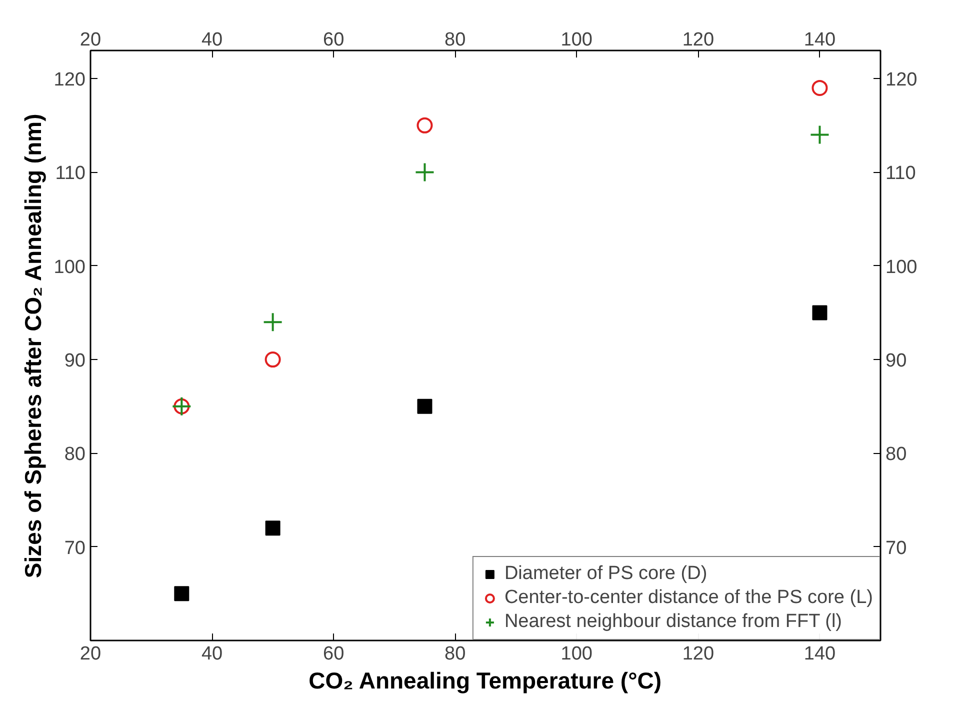 The height and width of the screenshot is (719, 956). What do you see at coordinates (673, 622) in the screenshot?
I see `legend-label: Nearest neighbour distance from FFT (l)` at bounding box center [673, 622].